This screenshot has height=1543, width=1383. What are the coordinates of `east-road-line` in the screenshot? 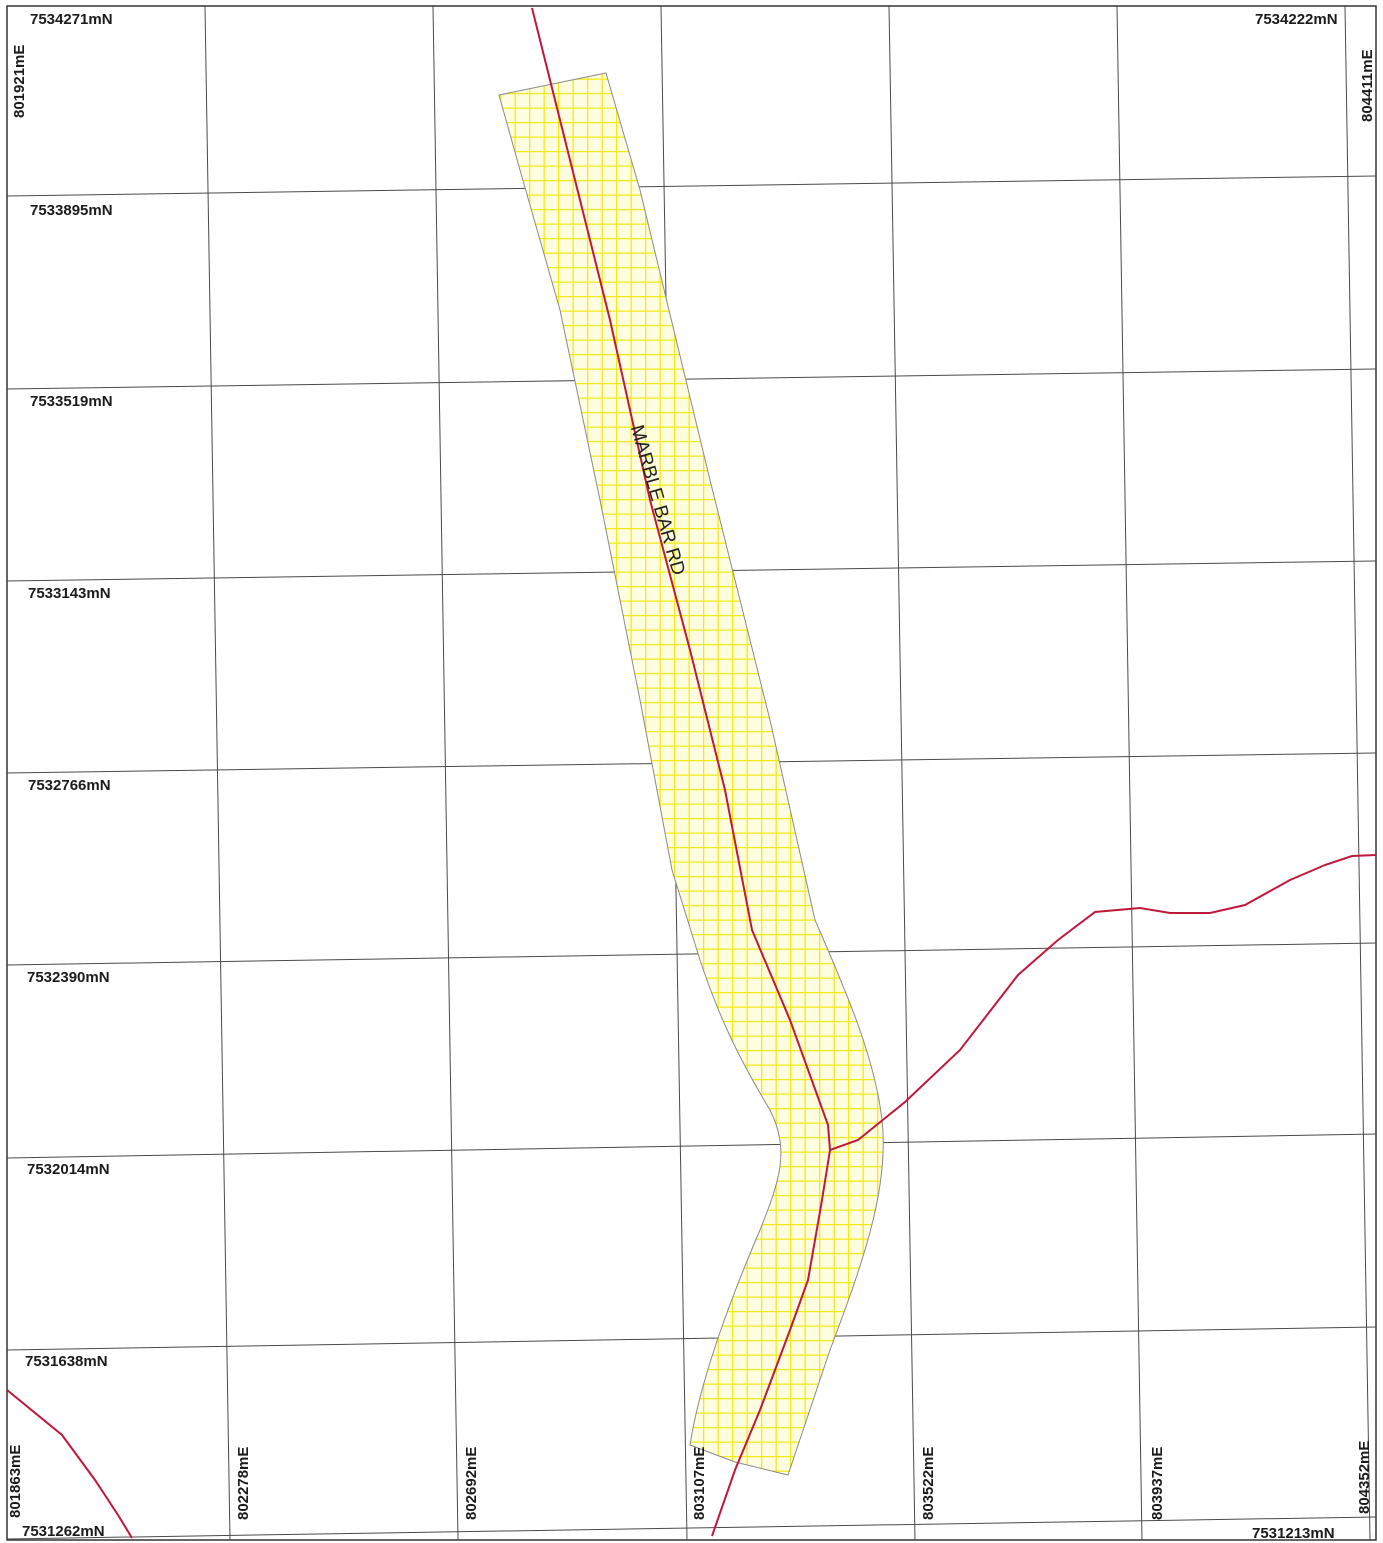 It's located at (1103, 1002).